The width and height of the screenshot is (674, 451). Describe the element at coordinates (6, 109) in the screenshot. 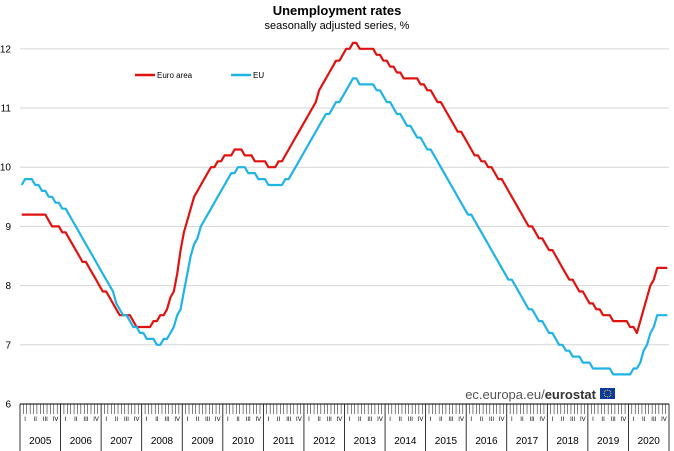

I see `y-tick-label: 11` at that location.